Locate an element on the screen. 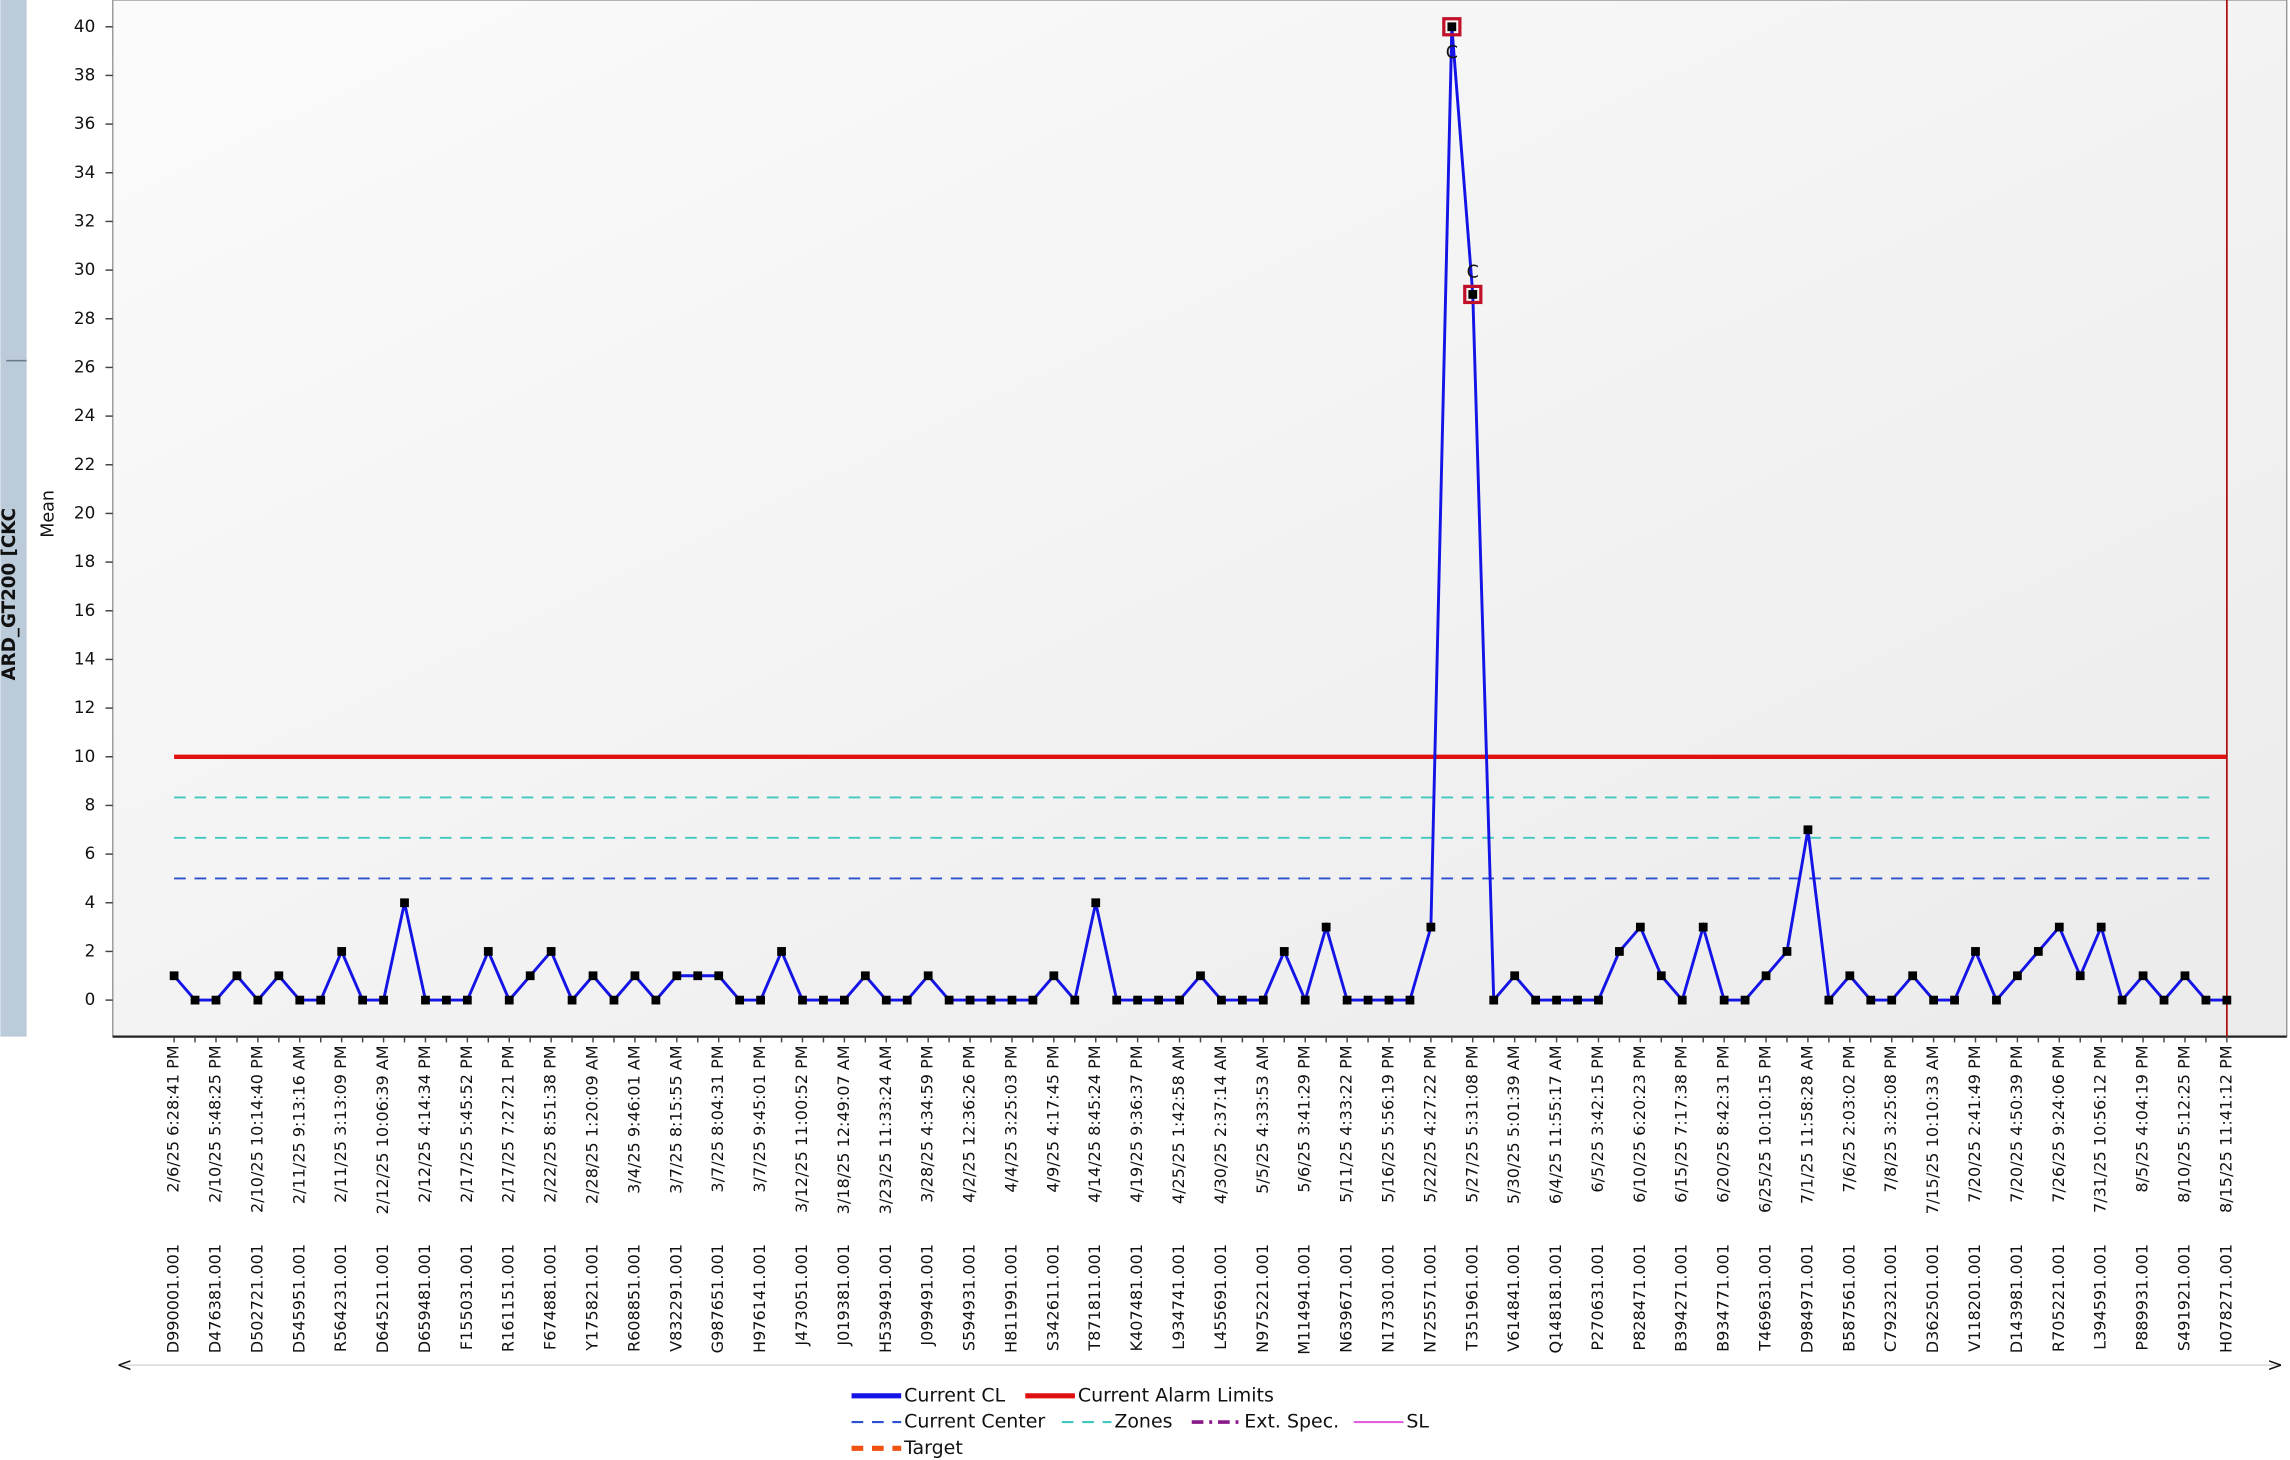  sample-id-label: T469631.001 is located at coordinates (1765, 1298).